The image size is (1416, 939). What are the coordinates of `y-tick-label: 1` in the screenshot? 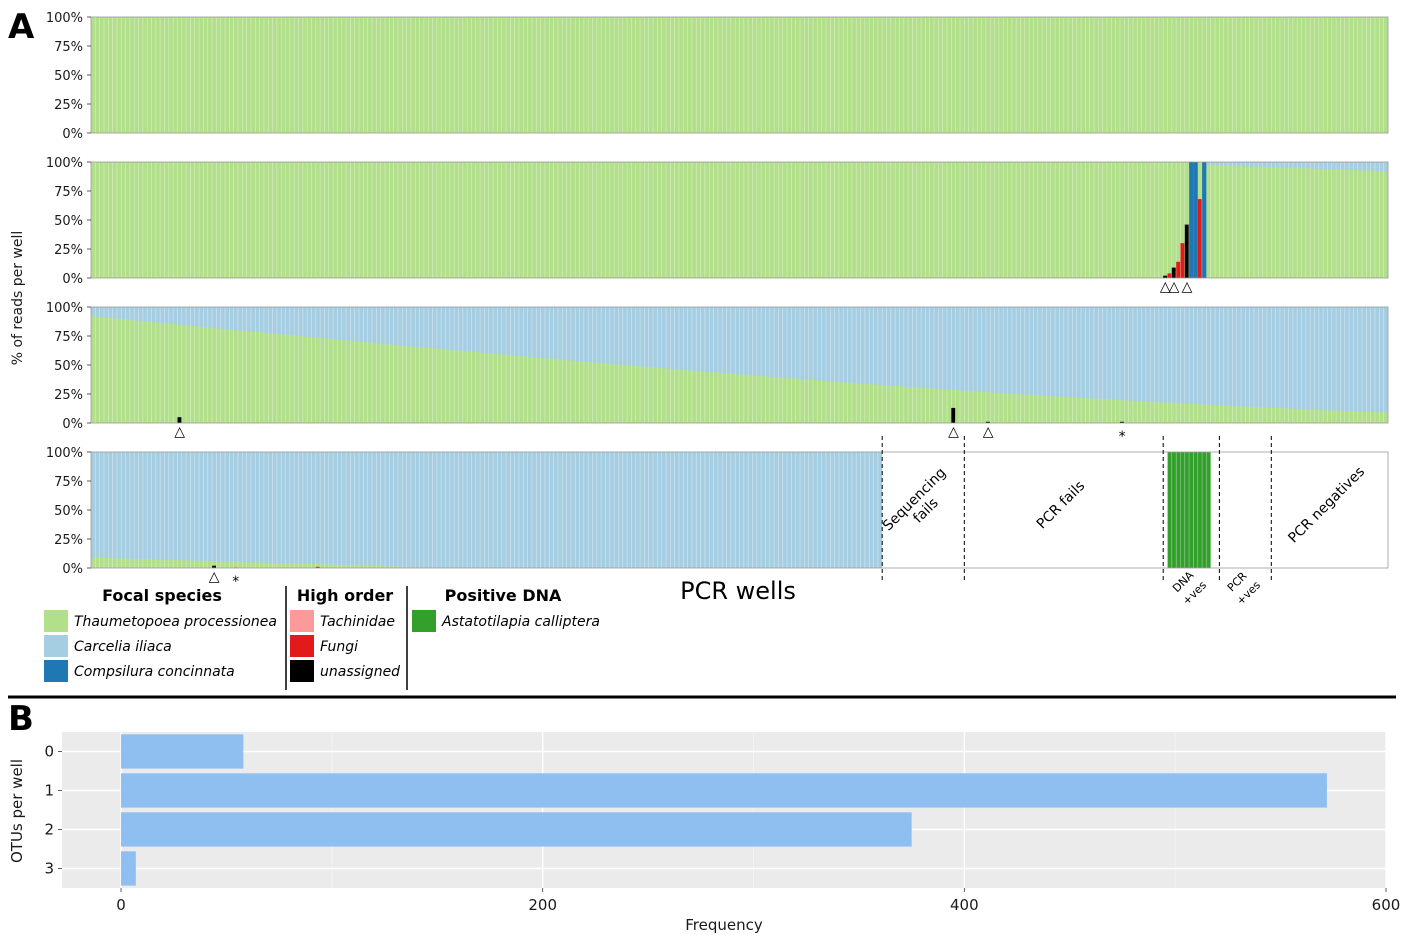 It's located at (49, 791).